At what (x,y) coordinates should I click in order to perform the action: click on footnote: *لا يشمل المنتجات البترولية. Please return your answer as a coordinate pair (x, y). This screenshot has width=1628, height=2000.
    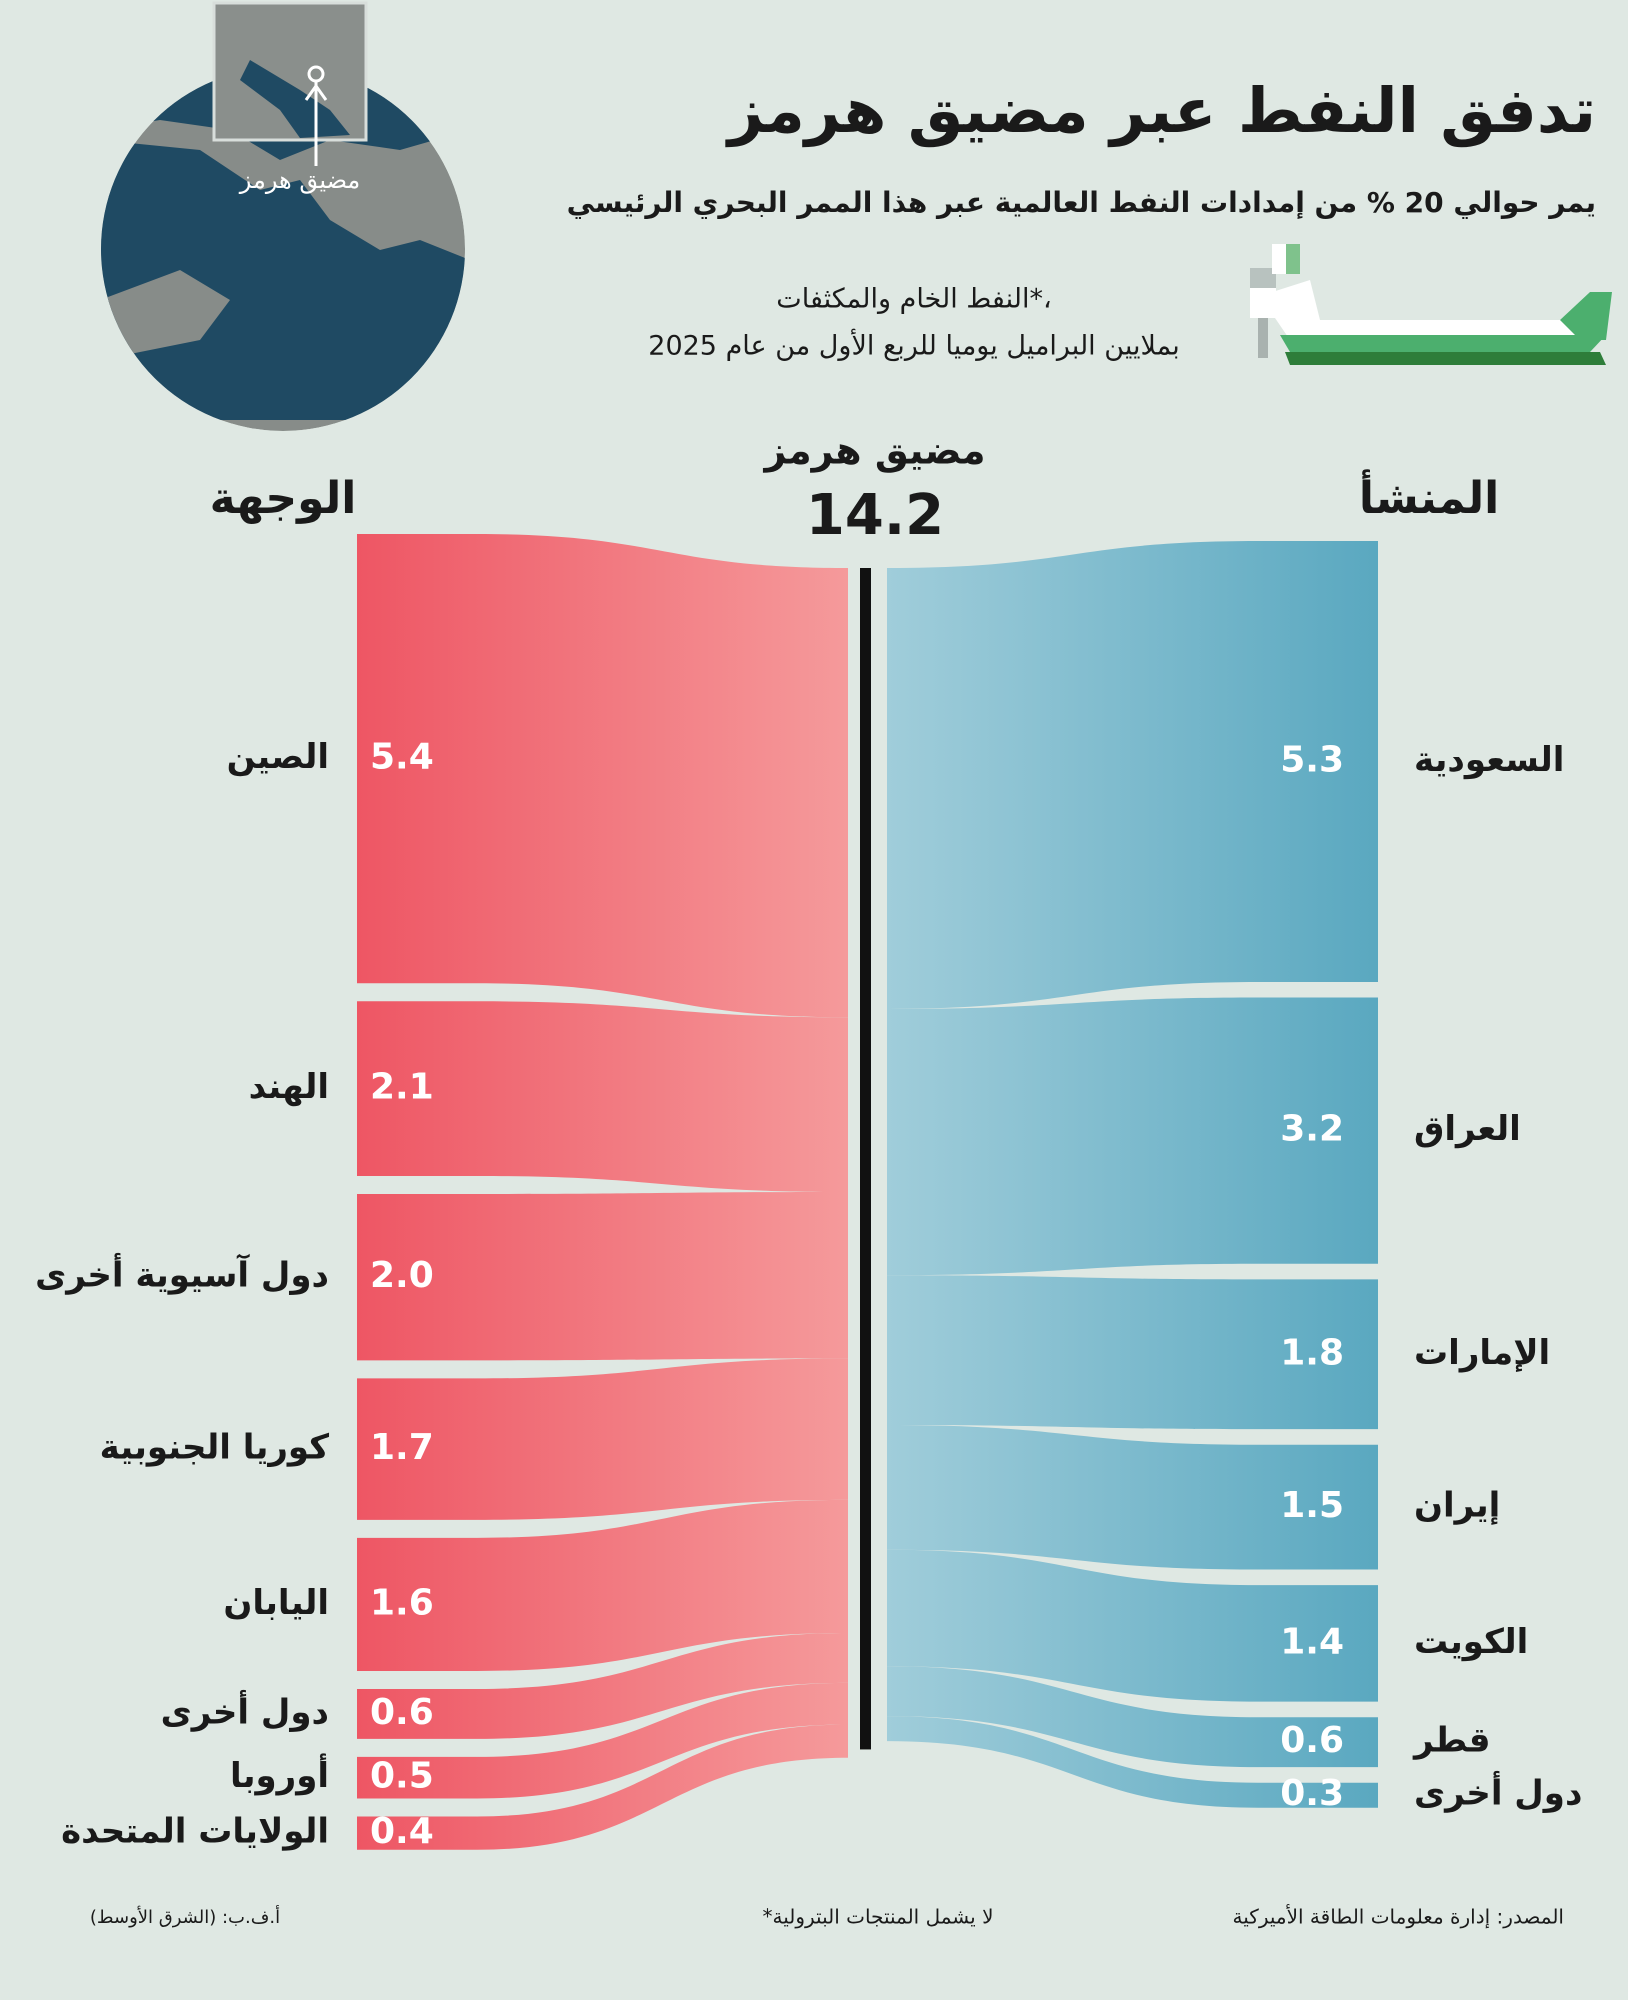
    Looking at the image, I should click on (878, 1917).